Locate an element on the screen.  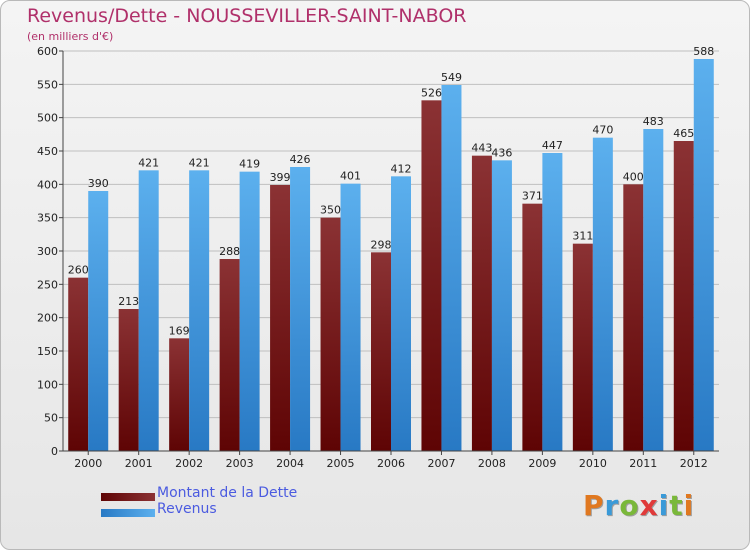
legend-label-revenus: Revenus is located at coordinates (187, 509).